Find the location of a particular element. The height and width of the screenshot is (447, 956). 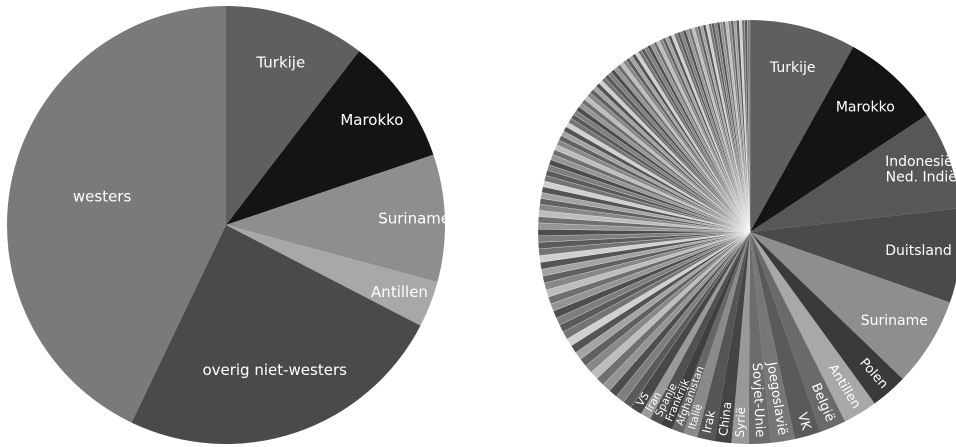

slice-duitsland is located at coordinates (853, 255).